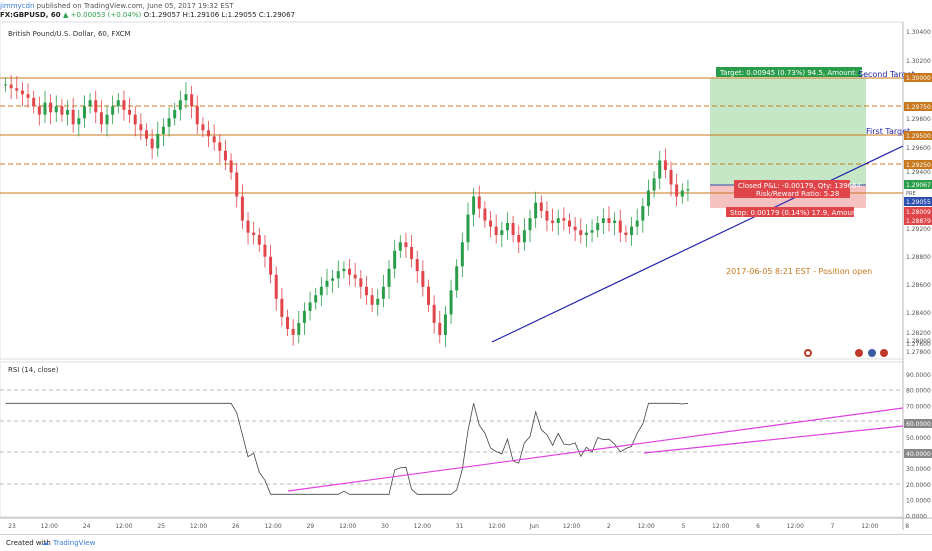  I want to click on price-tick-label: 1.30400, so click(918, 32).